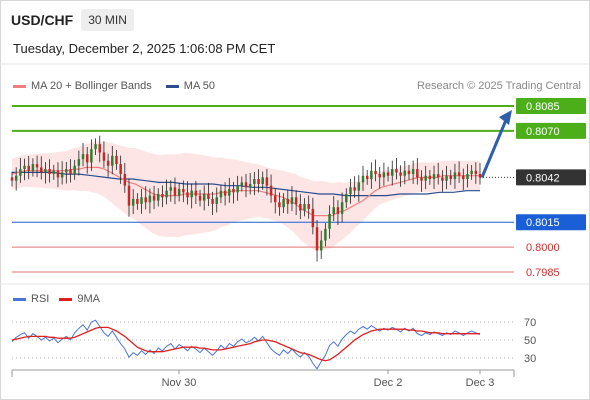 This screenshot has height=400, width=590. I want to click on price-level-label: 0.8070, so click(543, 132).